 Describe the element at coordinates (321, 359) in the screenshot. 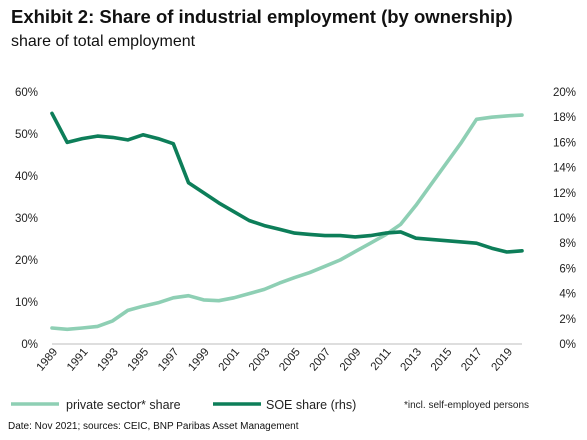

I see `x-tick-label: 2007` at that location.